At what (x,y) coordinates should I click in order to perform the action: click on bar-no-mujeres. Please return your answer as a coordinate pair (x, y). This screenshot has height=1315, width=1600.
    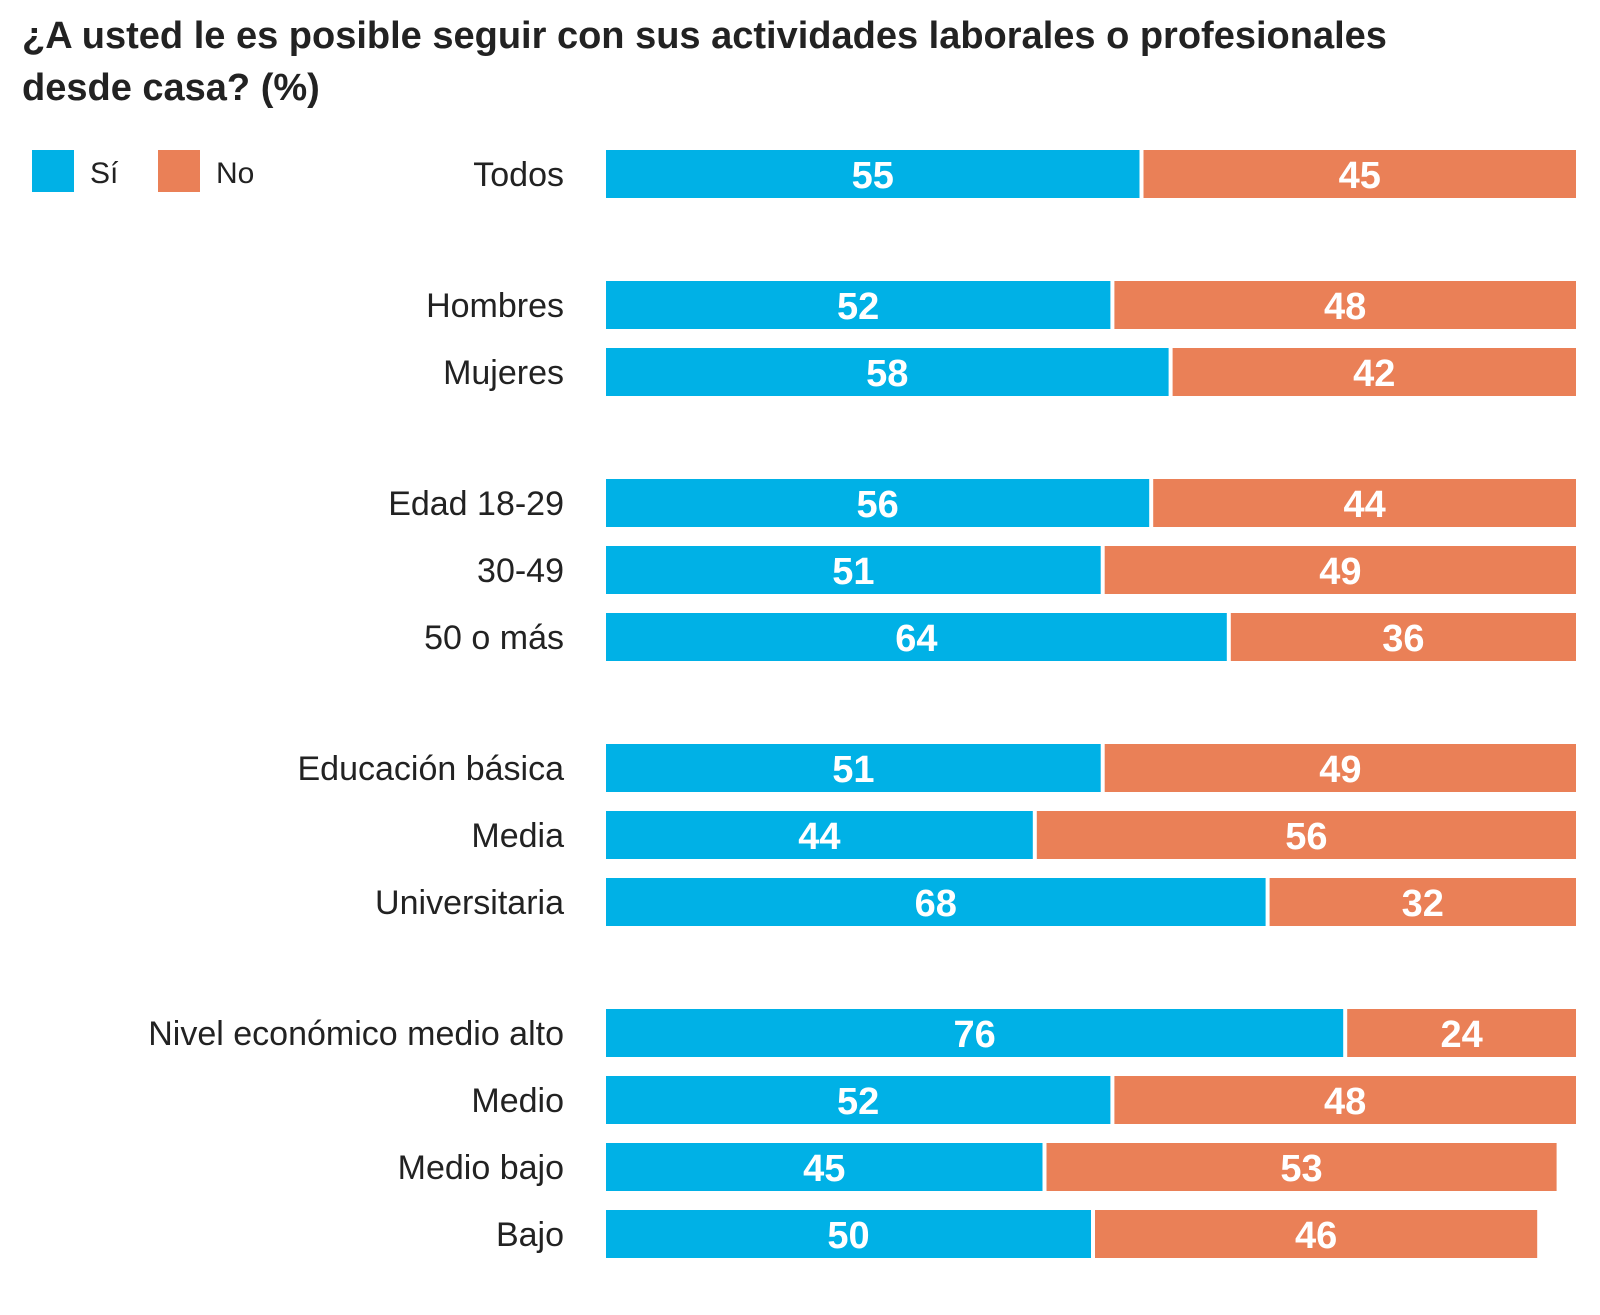
    Looking at the image, I should click on (1374, 372).